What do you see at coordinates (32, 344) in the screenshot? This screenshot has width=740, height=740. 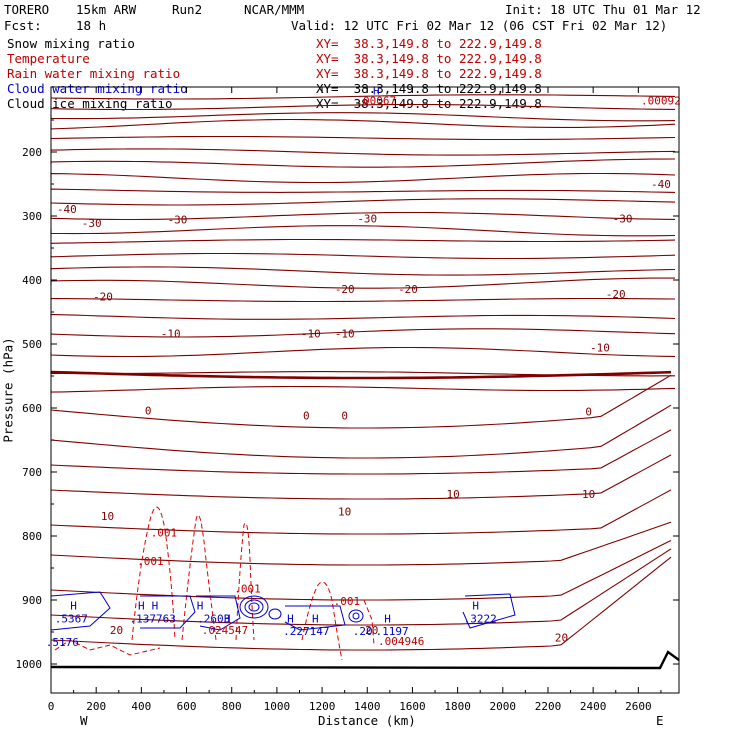 I see `y-tick-label: 500` at bounding box center [32, 344].